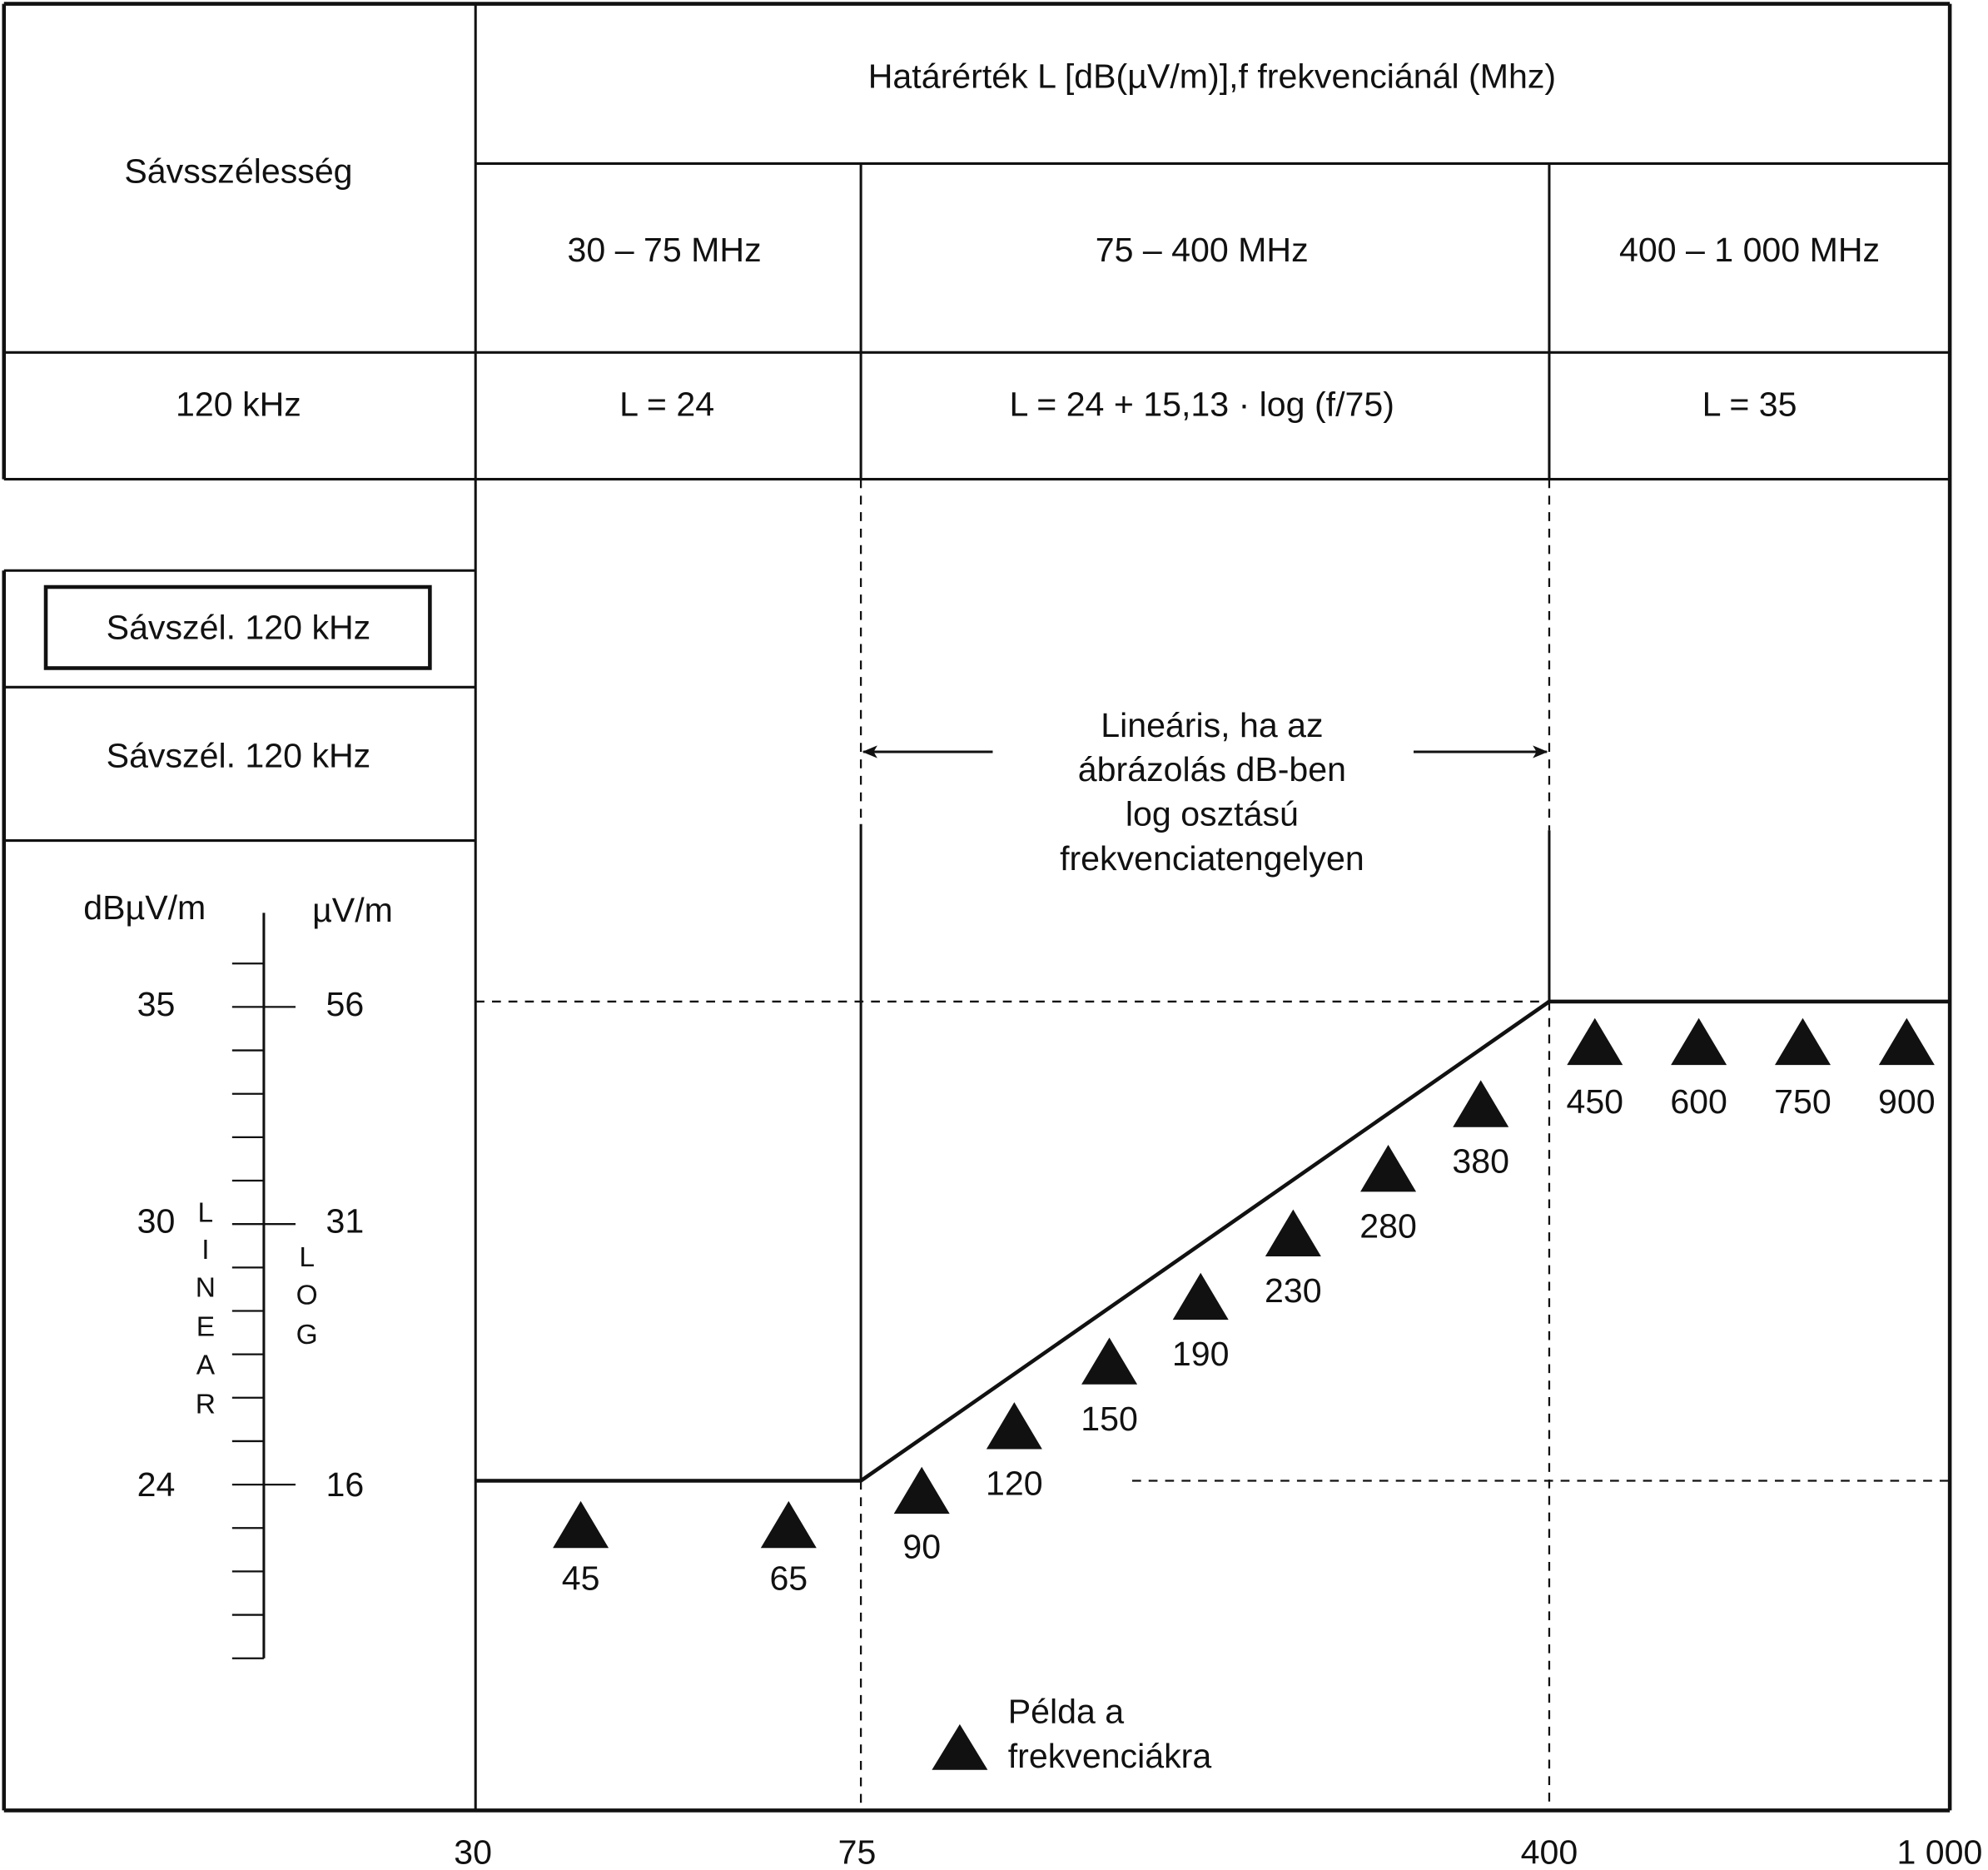 The height and width of the screenshot is (1870, 1988). What do you see at coordinates (1749, 250) in the screenshot?
I see `range: 400 – 1 000 MHz` at bounding box center [1749, 250].